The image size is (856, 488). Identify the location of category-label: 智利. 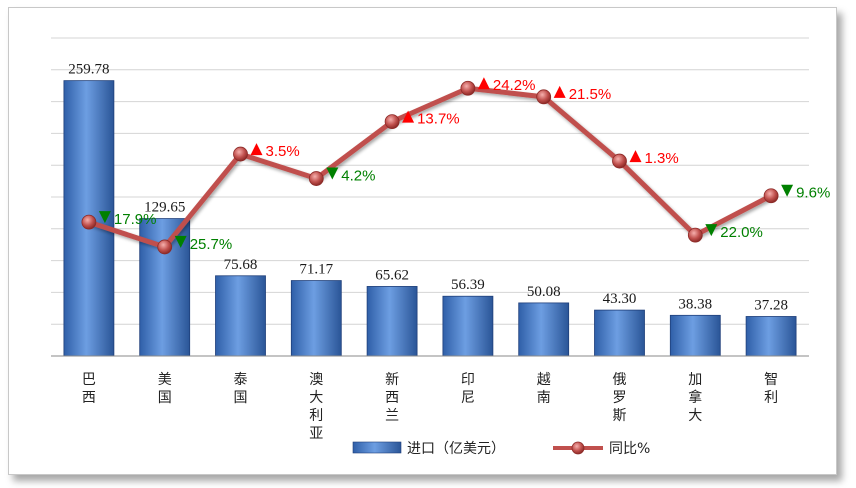
(771, 389).